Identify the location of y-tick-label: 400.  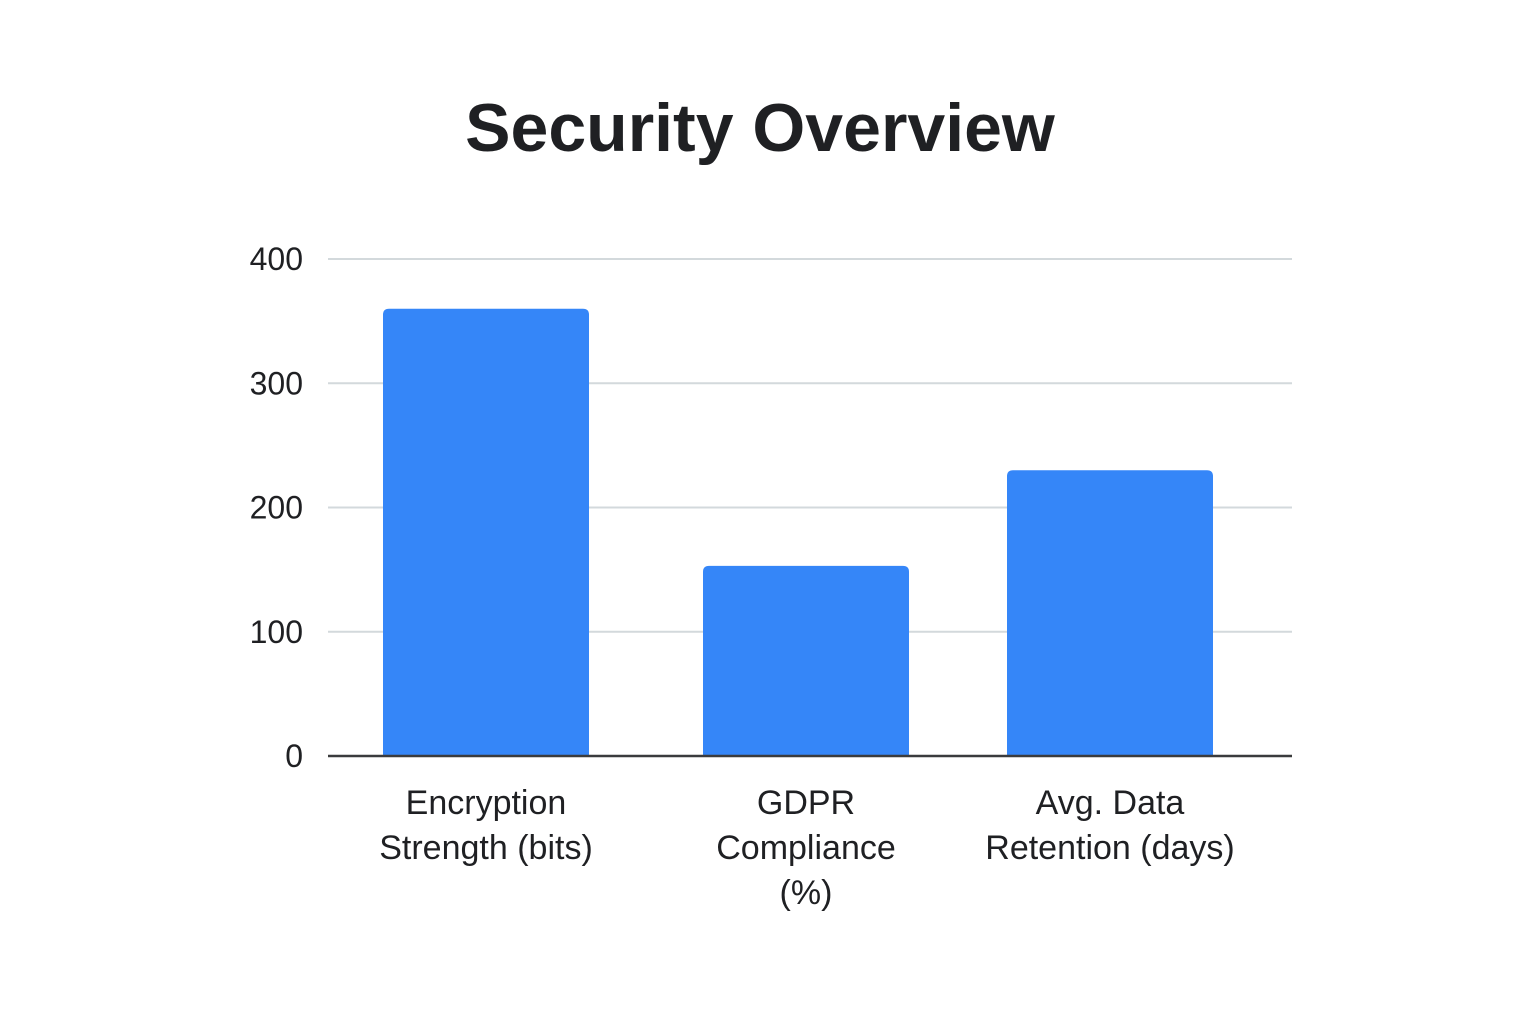
(276, 259).